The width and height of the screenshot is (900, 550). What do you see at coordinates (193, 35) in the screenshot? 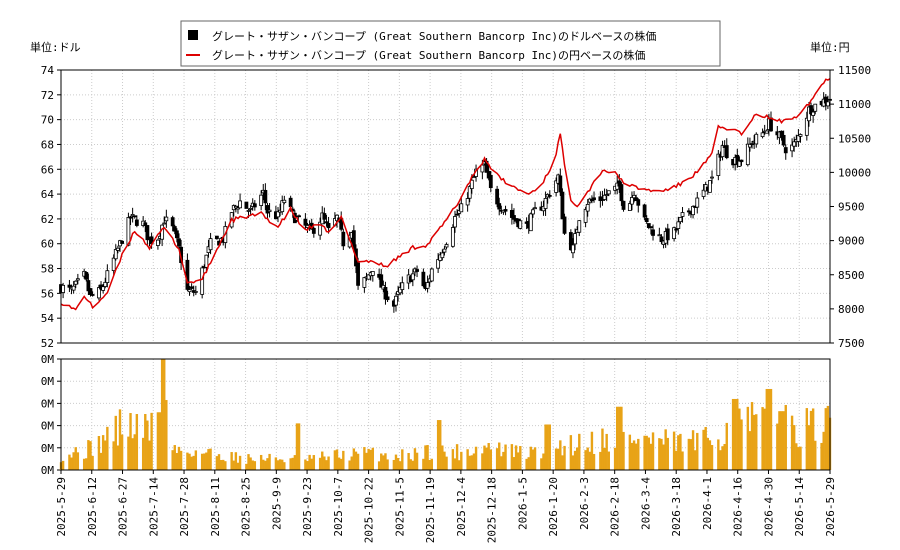
I see `legend-usd-marker` at bounding box center [193, 35].